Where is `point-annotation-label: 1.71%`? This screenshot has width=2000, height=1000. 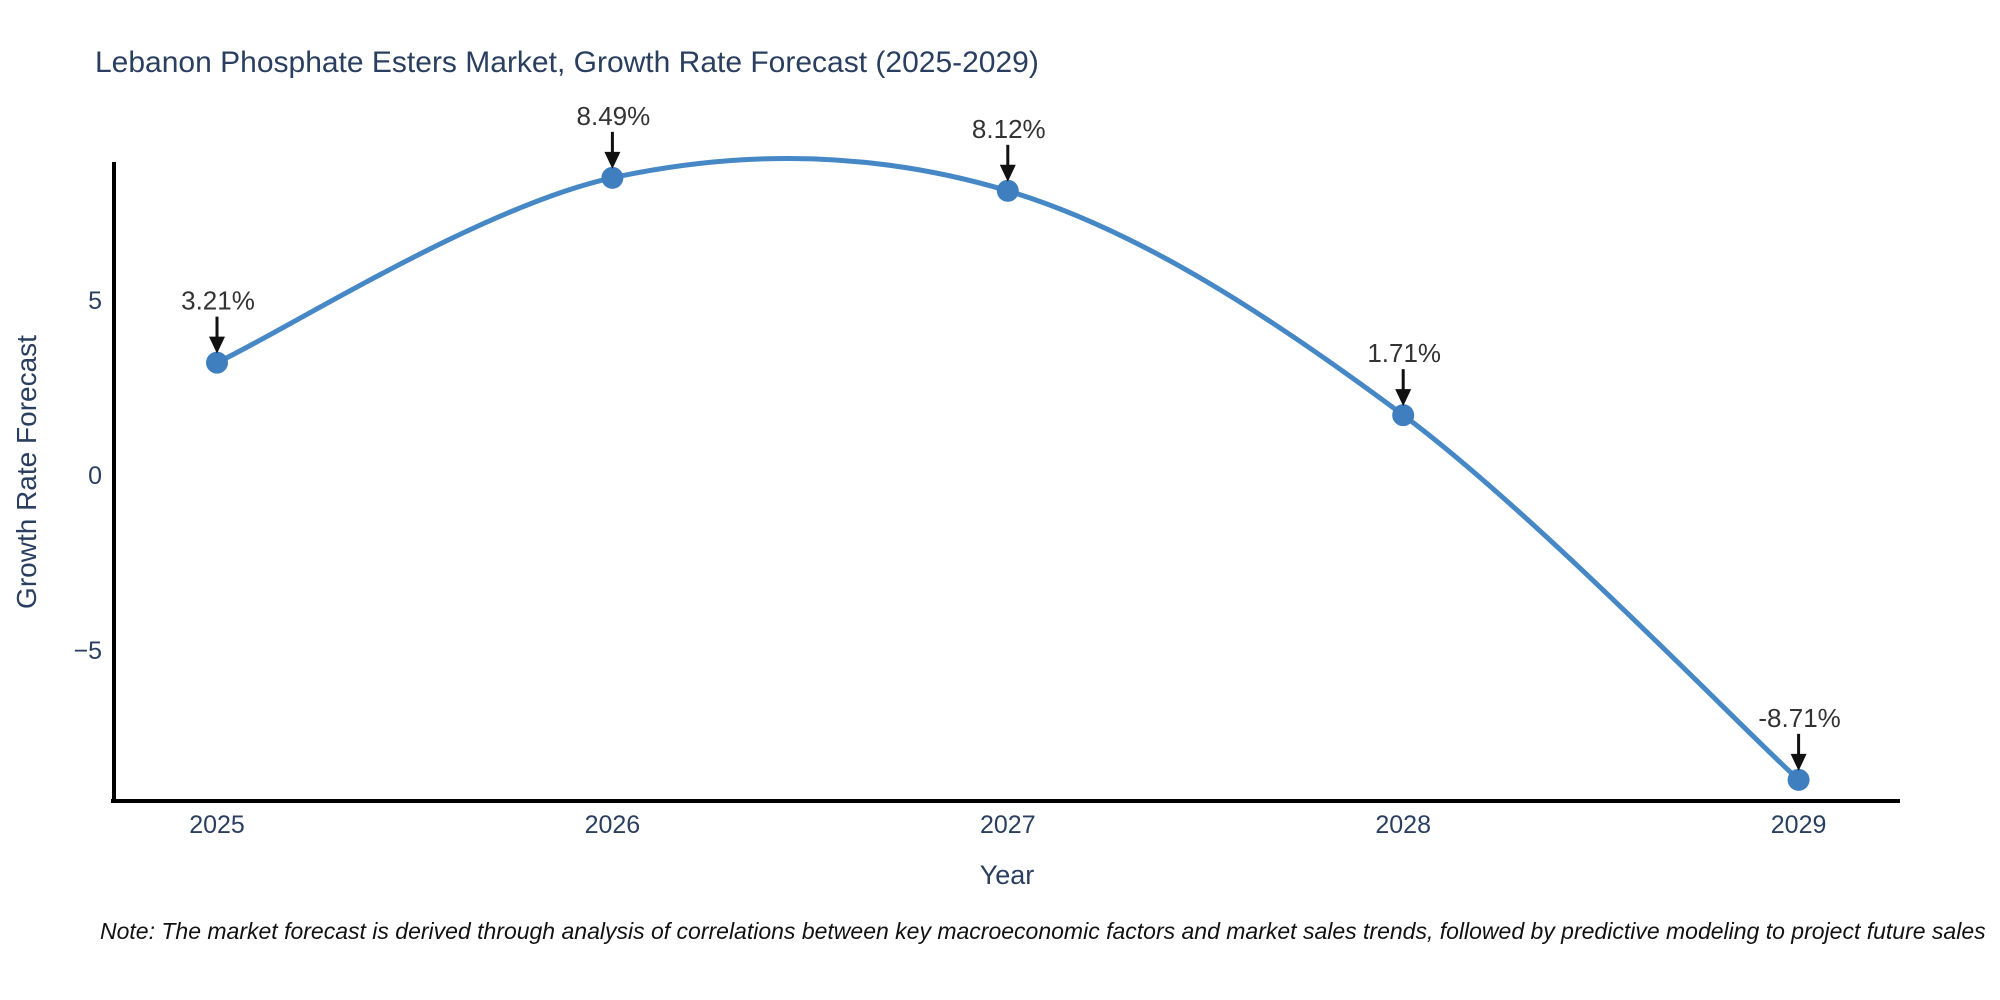 point-annotation-label: 1.71% is located at coordinates (1404, 353).